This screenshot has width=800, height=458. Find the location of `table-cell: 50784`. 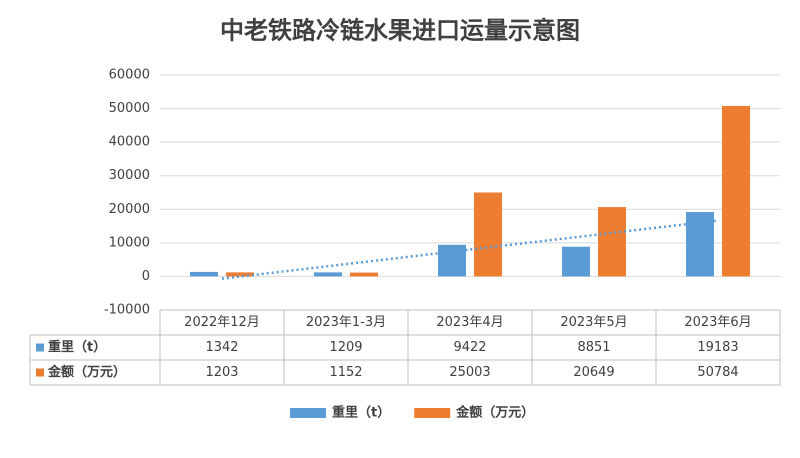

table-cell: 50784 is located at coordinates (717, 372).